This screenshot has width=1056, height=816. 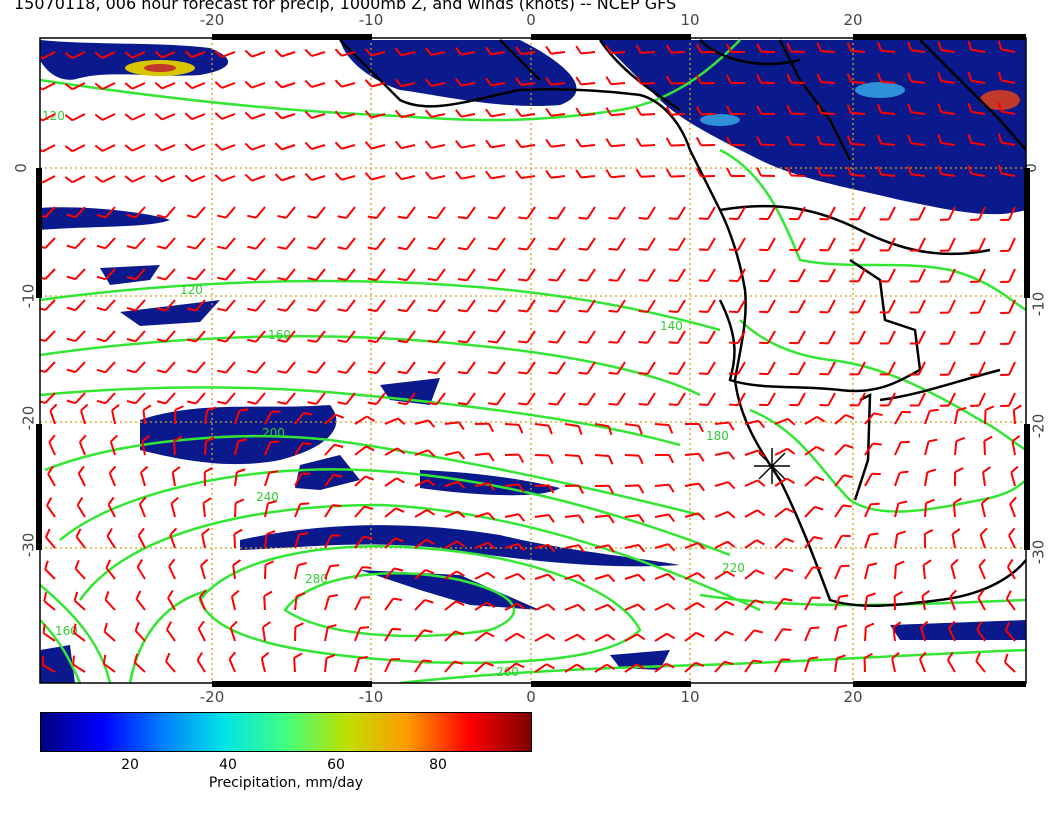 I want to click on lon-tick-bottom: 10, so click(x=690, y=697).